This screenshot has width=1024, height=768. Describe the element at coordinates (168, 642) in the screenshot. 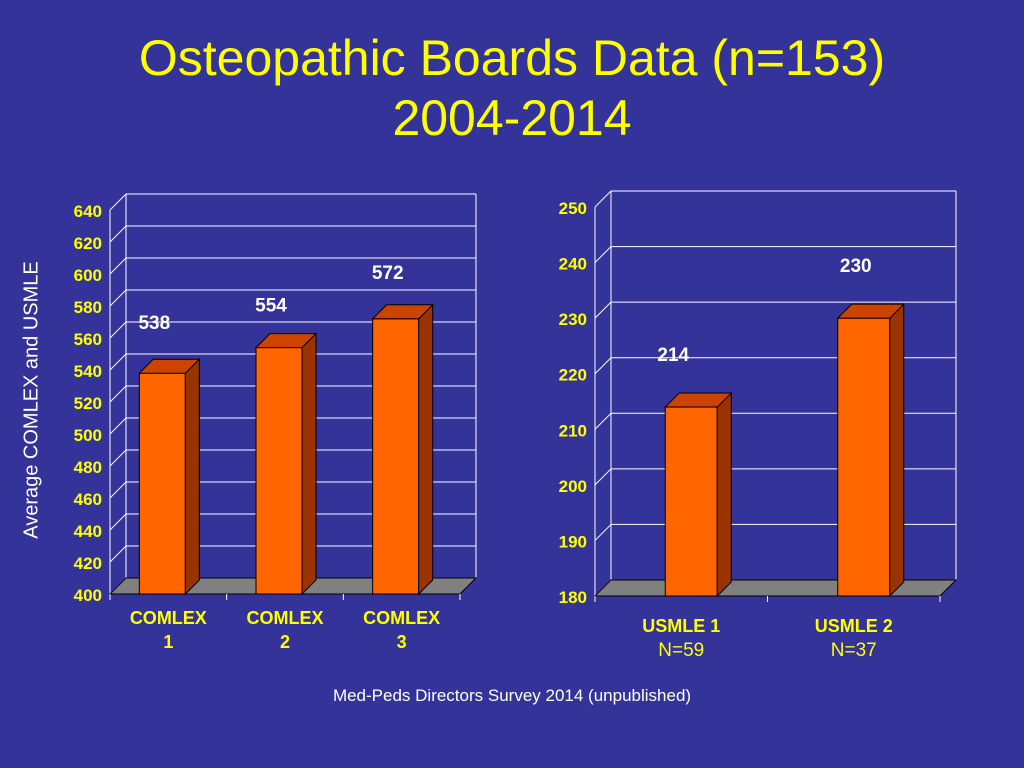

I see `comlex-category-label: 1` at that location.